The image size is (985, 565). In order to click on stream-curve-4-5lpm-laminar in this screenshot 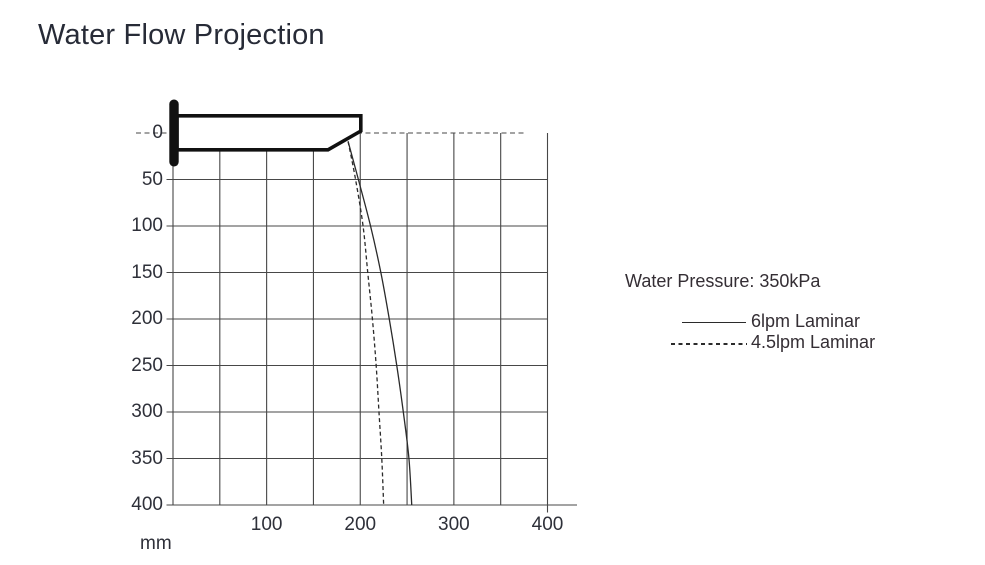, I will do `click(366, 323)`.